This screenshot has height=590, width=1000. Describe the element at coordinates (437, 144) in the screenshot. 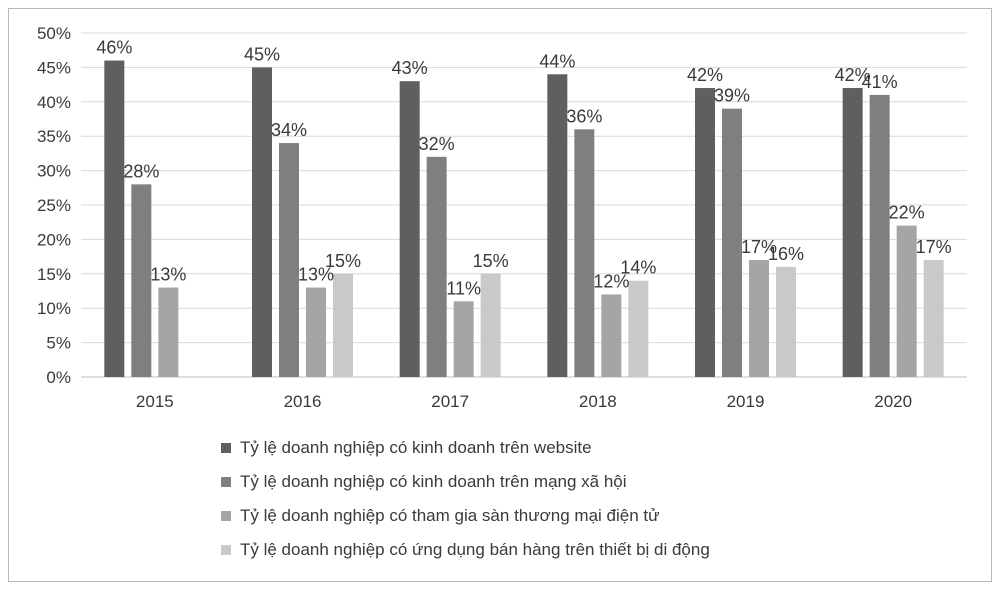

I see `data-label: 32%` at that location.